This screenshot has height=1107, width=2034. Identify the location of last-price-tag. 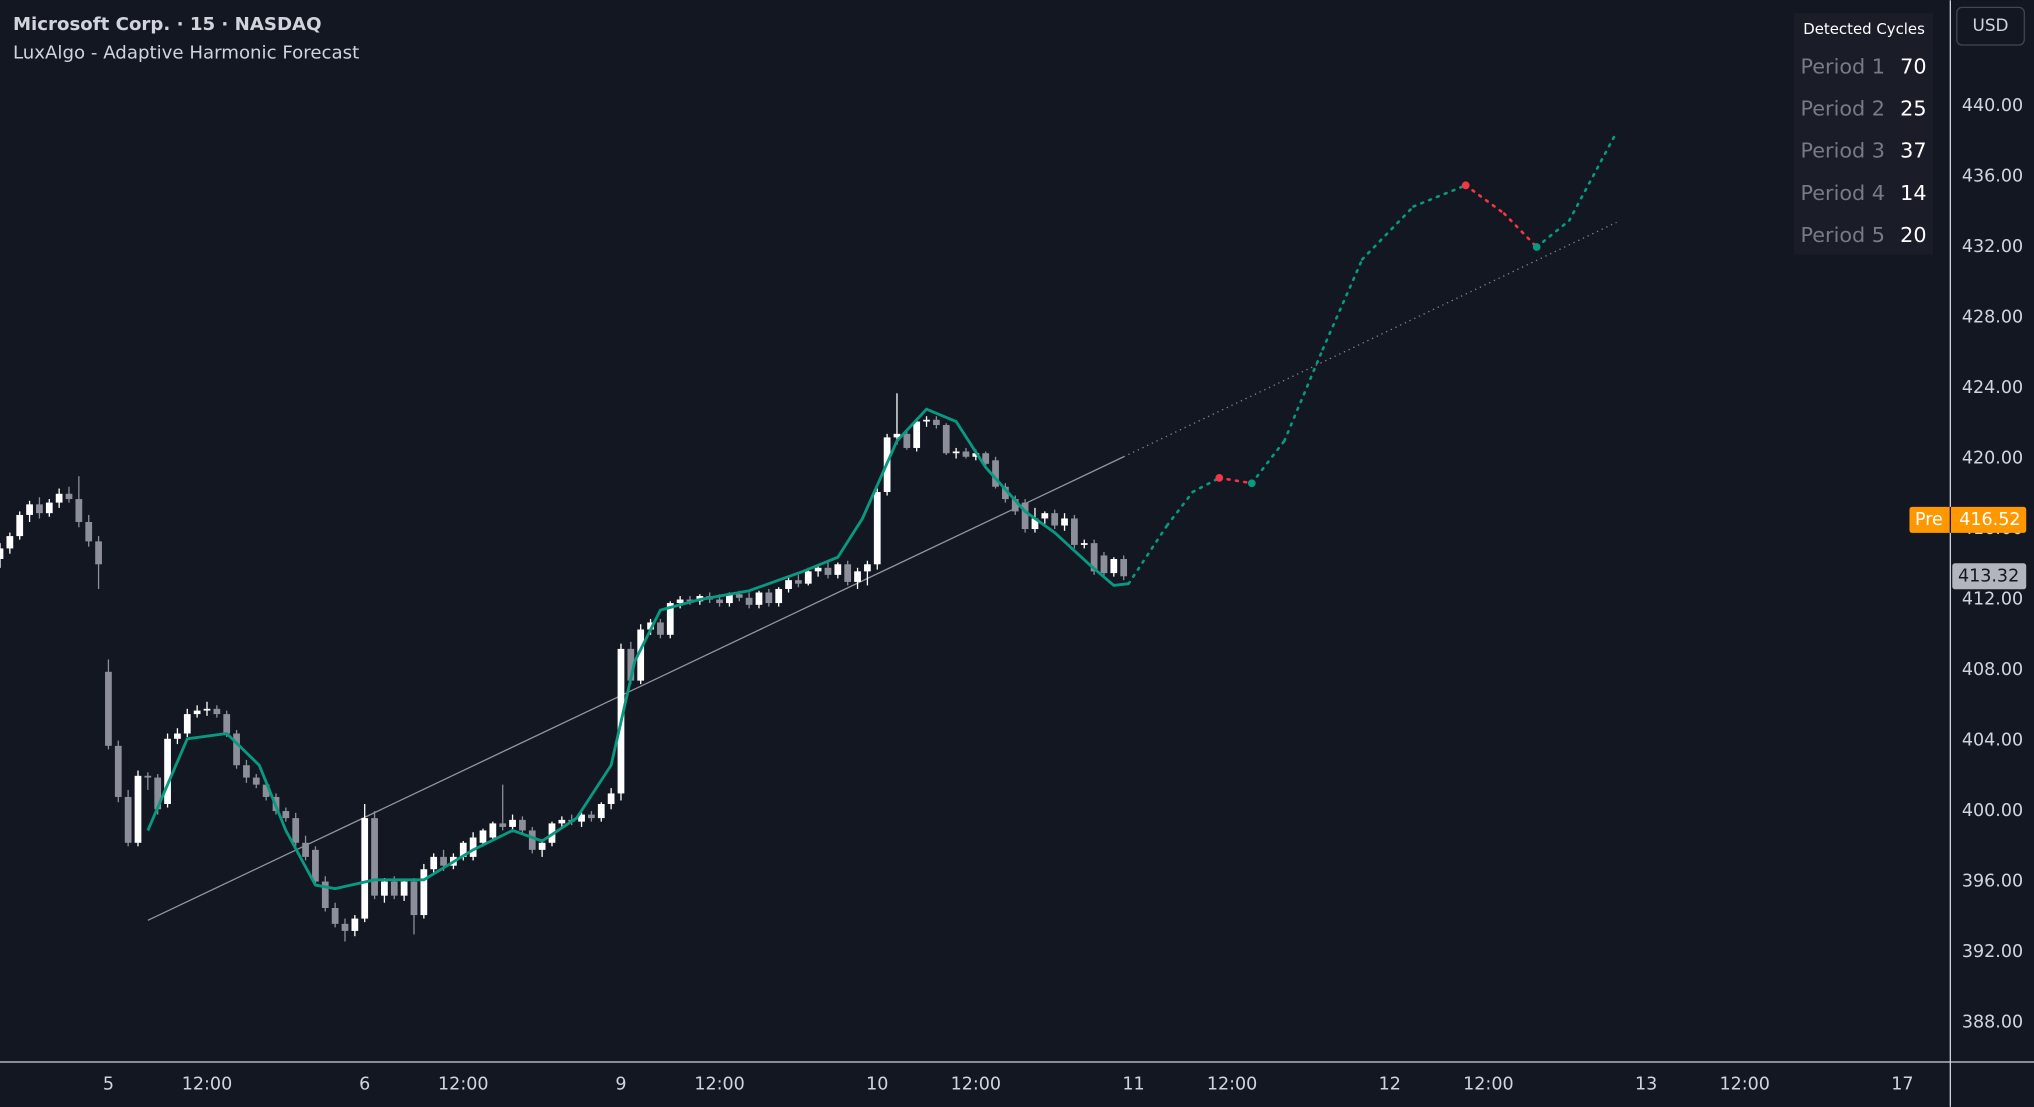
(1989, 576).